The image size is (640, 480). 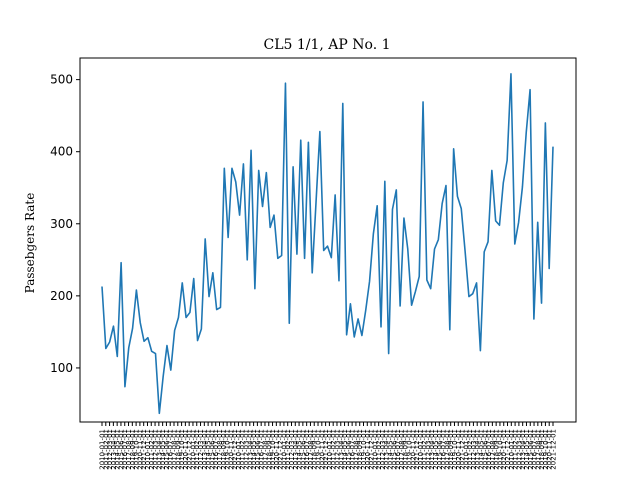 I want to click on y-axis: 100 200 300 400 500, so click(x=65, y=224).